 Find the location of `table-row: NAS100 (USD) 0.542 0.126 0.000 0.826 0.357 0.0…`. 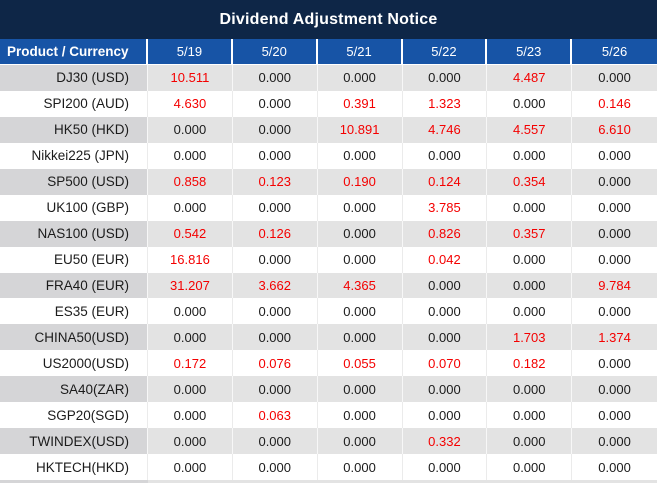

table-row: NAS100 (USD) 0.542 0.126 0.000 0.826 0.357 0.0… is located at coordinates (328, 233).